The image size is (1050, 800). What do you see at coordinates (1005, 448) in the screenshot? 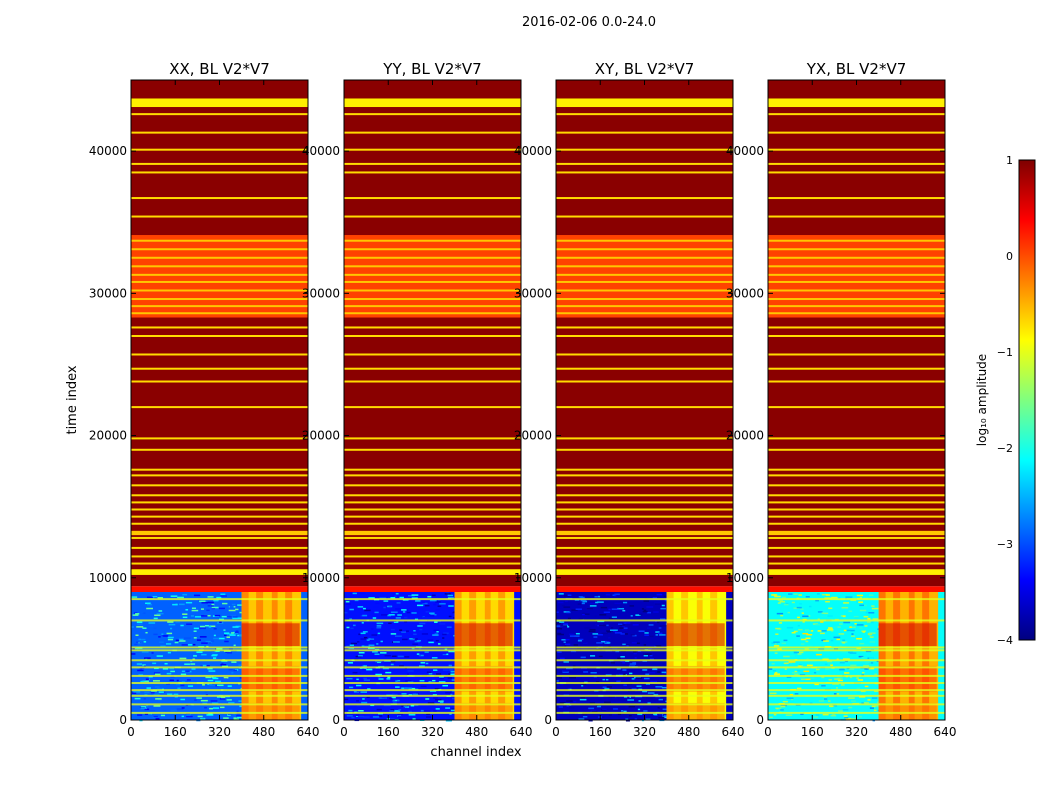
I see `colorbar-tick-label: −2` at bounding box center [1005, 448].